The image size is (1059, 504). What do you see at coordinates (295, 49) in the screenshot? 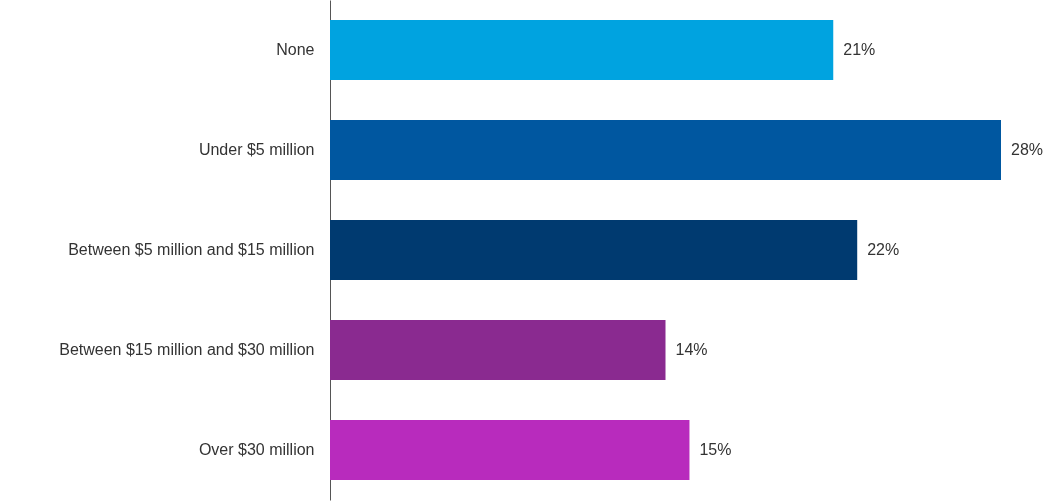
I see `y-tick-label: None` at bounding box center [295, 49].